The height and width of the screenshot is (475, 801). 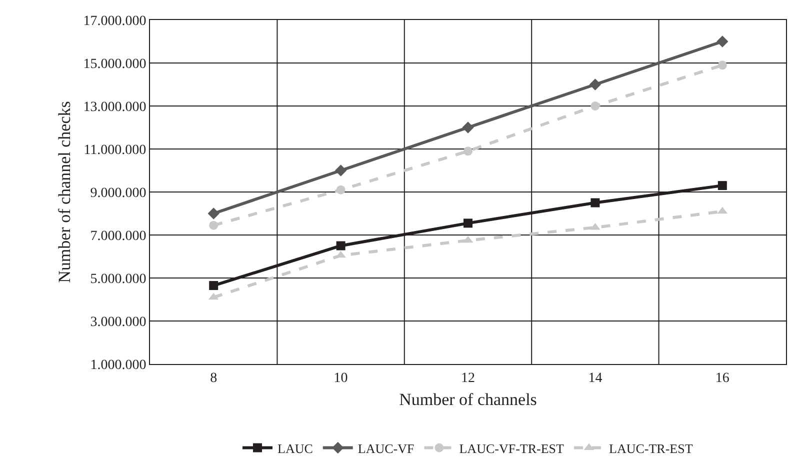 What do you see at coordinates (114, 21) in the screenshot?
I see `y-tick-label: 17.000.000` at bounding box center [114, 21].